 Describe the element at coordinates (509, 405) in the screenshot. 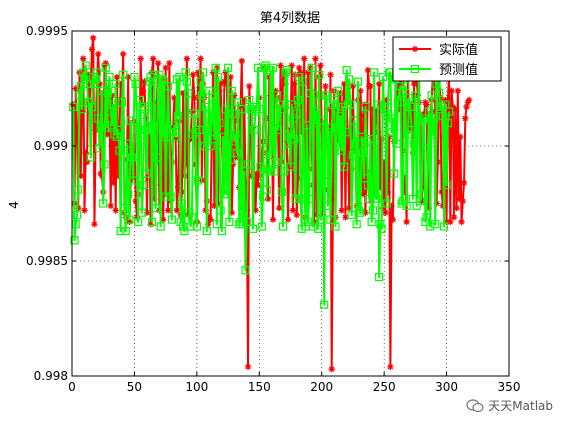

I see `watermark: 天天Matlab` at that location.